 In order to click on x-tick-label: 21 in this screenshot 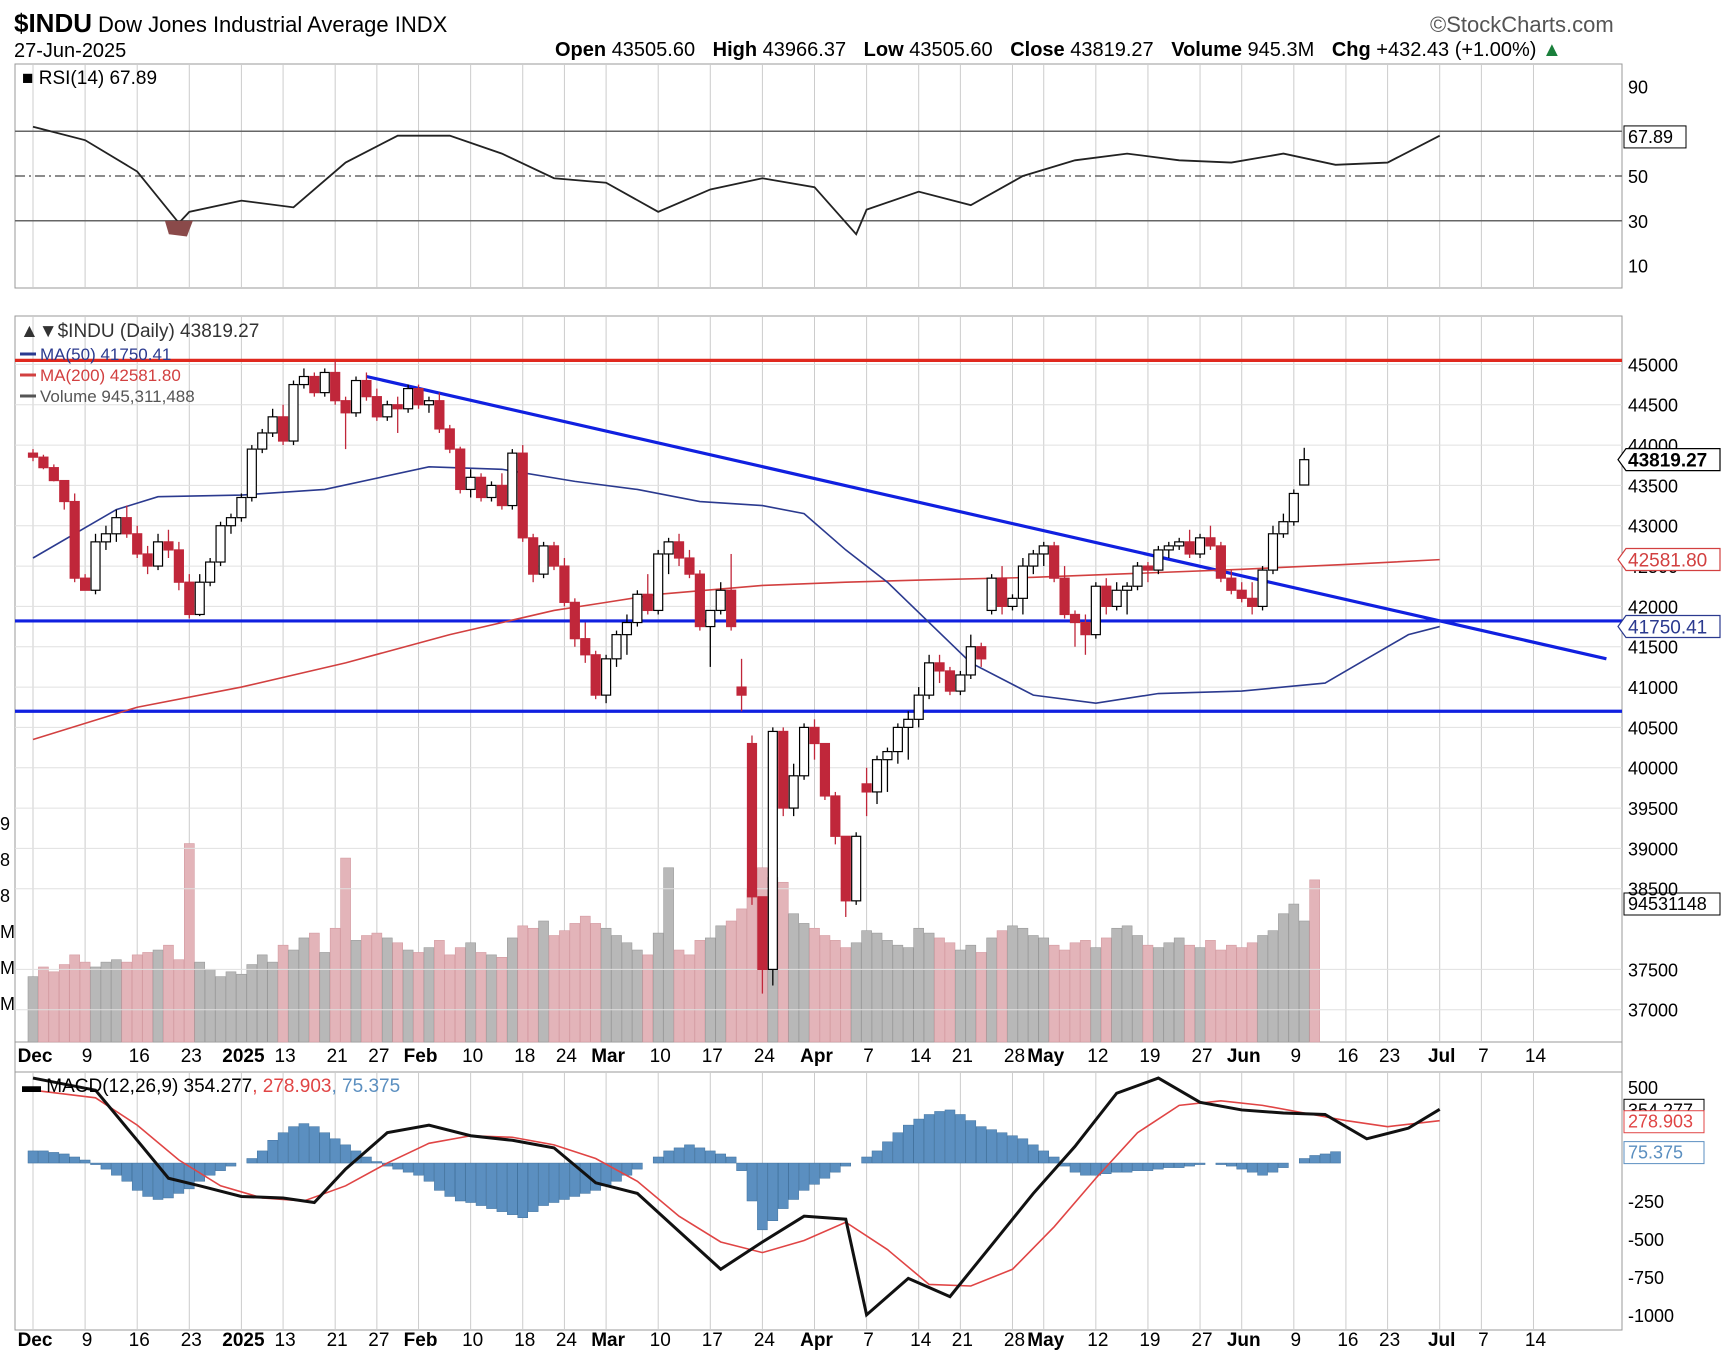, I will do `click(337, 1056)`.